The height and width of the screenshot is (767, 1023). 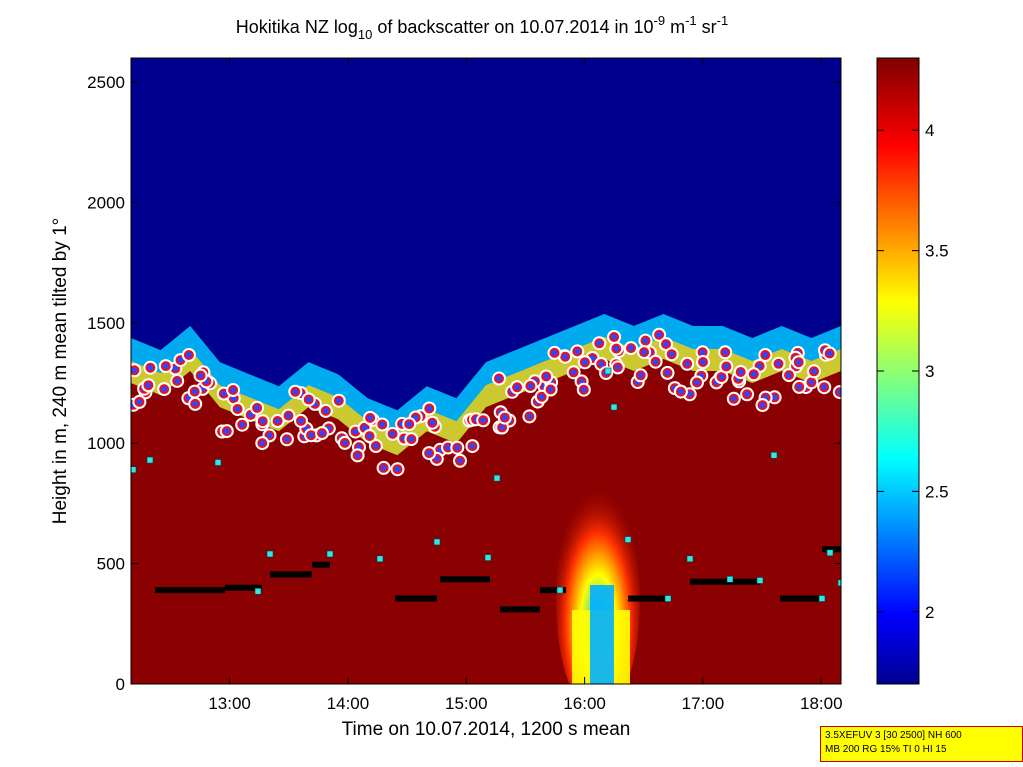 What do you see at coordinates (348, 703) in the screenshot?
I see `x-tick-label: 14:00` at bounding box center [348, 703].